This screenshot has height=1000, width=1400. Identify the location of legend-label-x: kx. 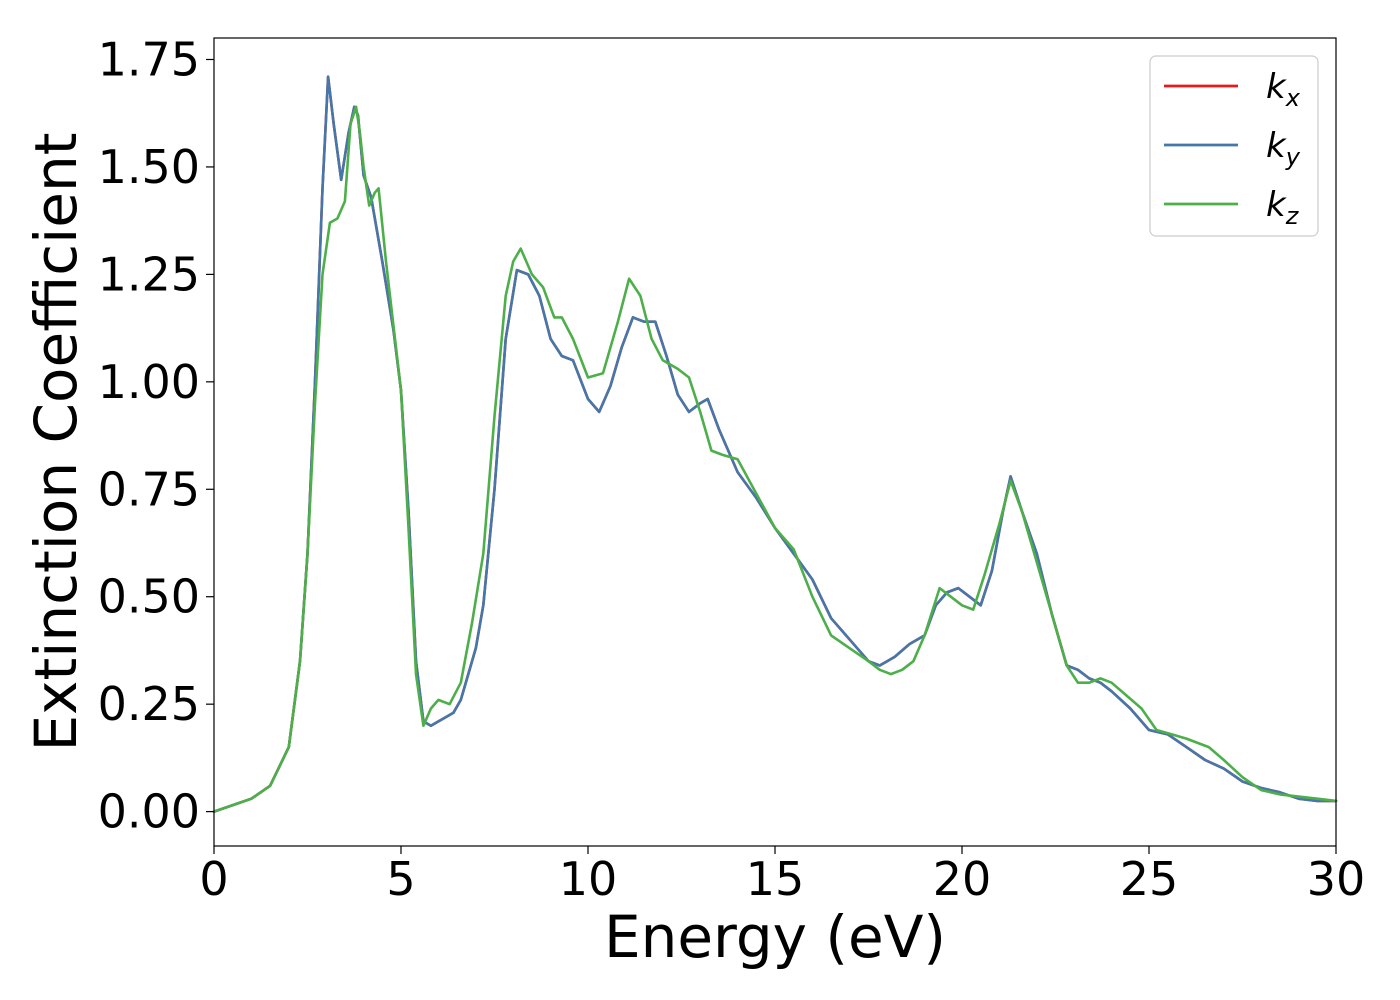
(1283, 89).